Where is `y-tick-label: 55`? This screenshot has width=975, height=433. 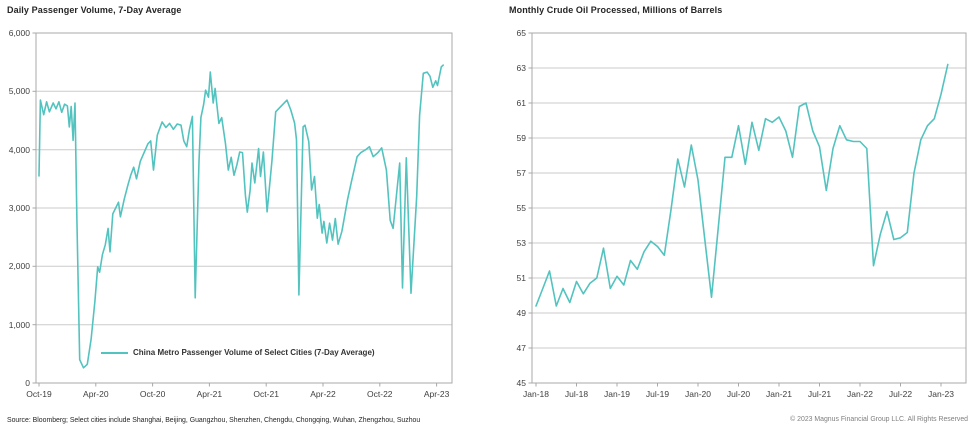 y-tick-label: 55 is located at coordinates (521, 208).